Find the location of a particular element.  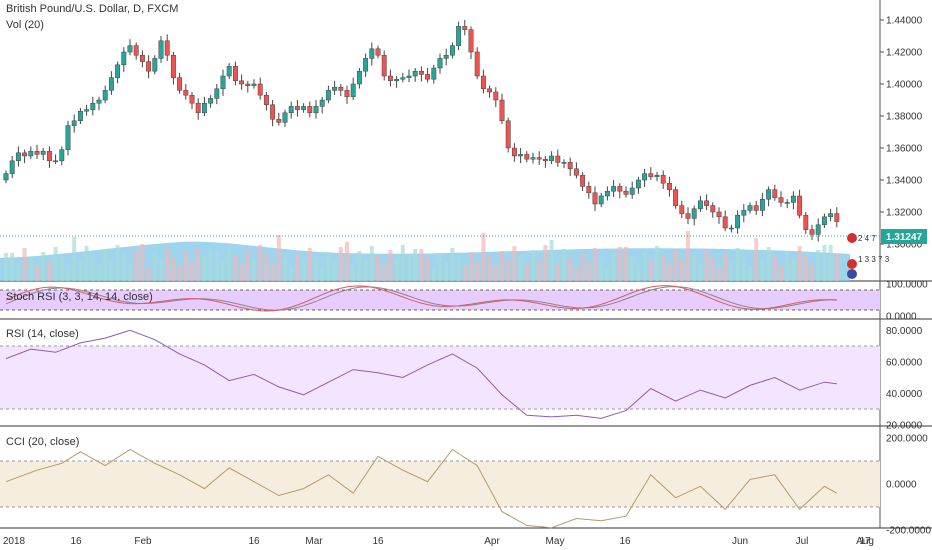

flag-us-icon is located at coordinates (852, 238).